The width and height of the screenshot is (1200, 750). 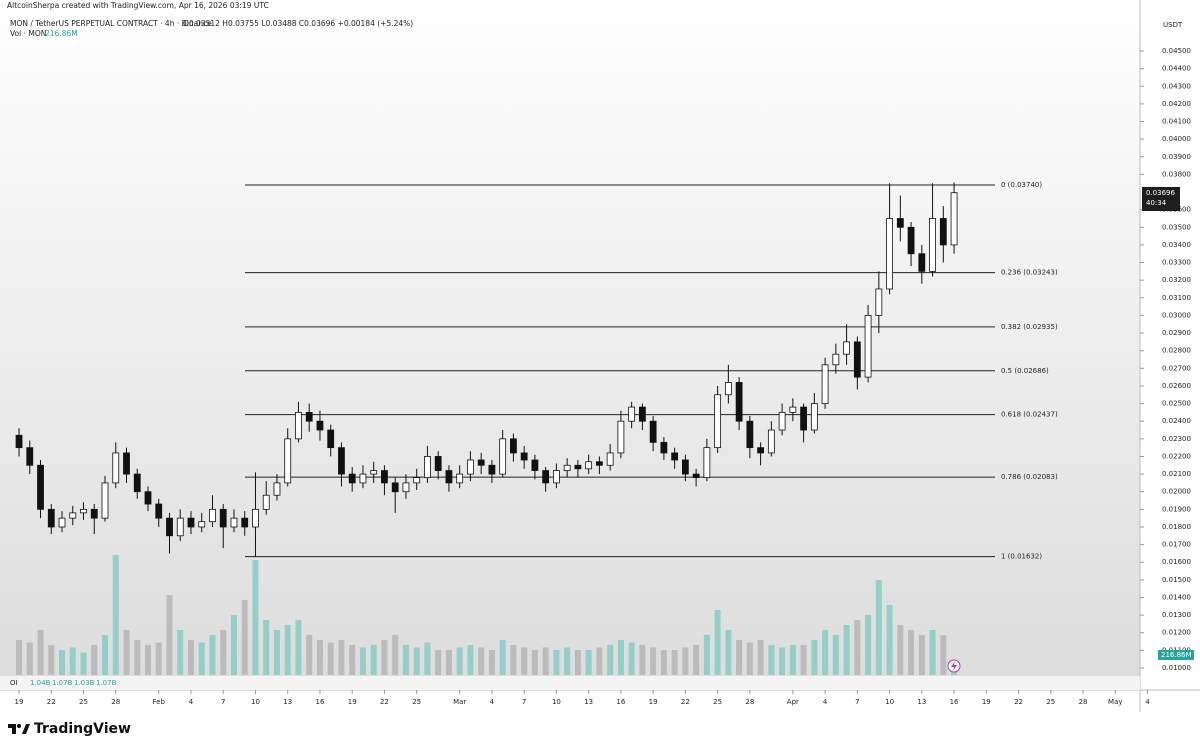 What do you see at coordinates (1025, 371) in the screenshot?
I see `fib-label: 0.5 (0.02686)` at bounding box center [1025, 371].